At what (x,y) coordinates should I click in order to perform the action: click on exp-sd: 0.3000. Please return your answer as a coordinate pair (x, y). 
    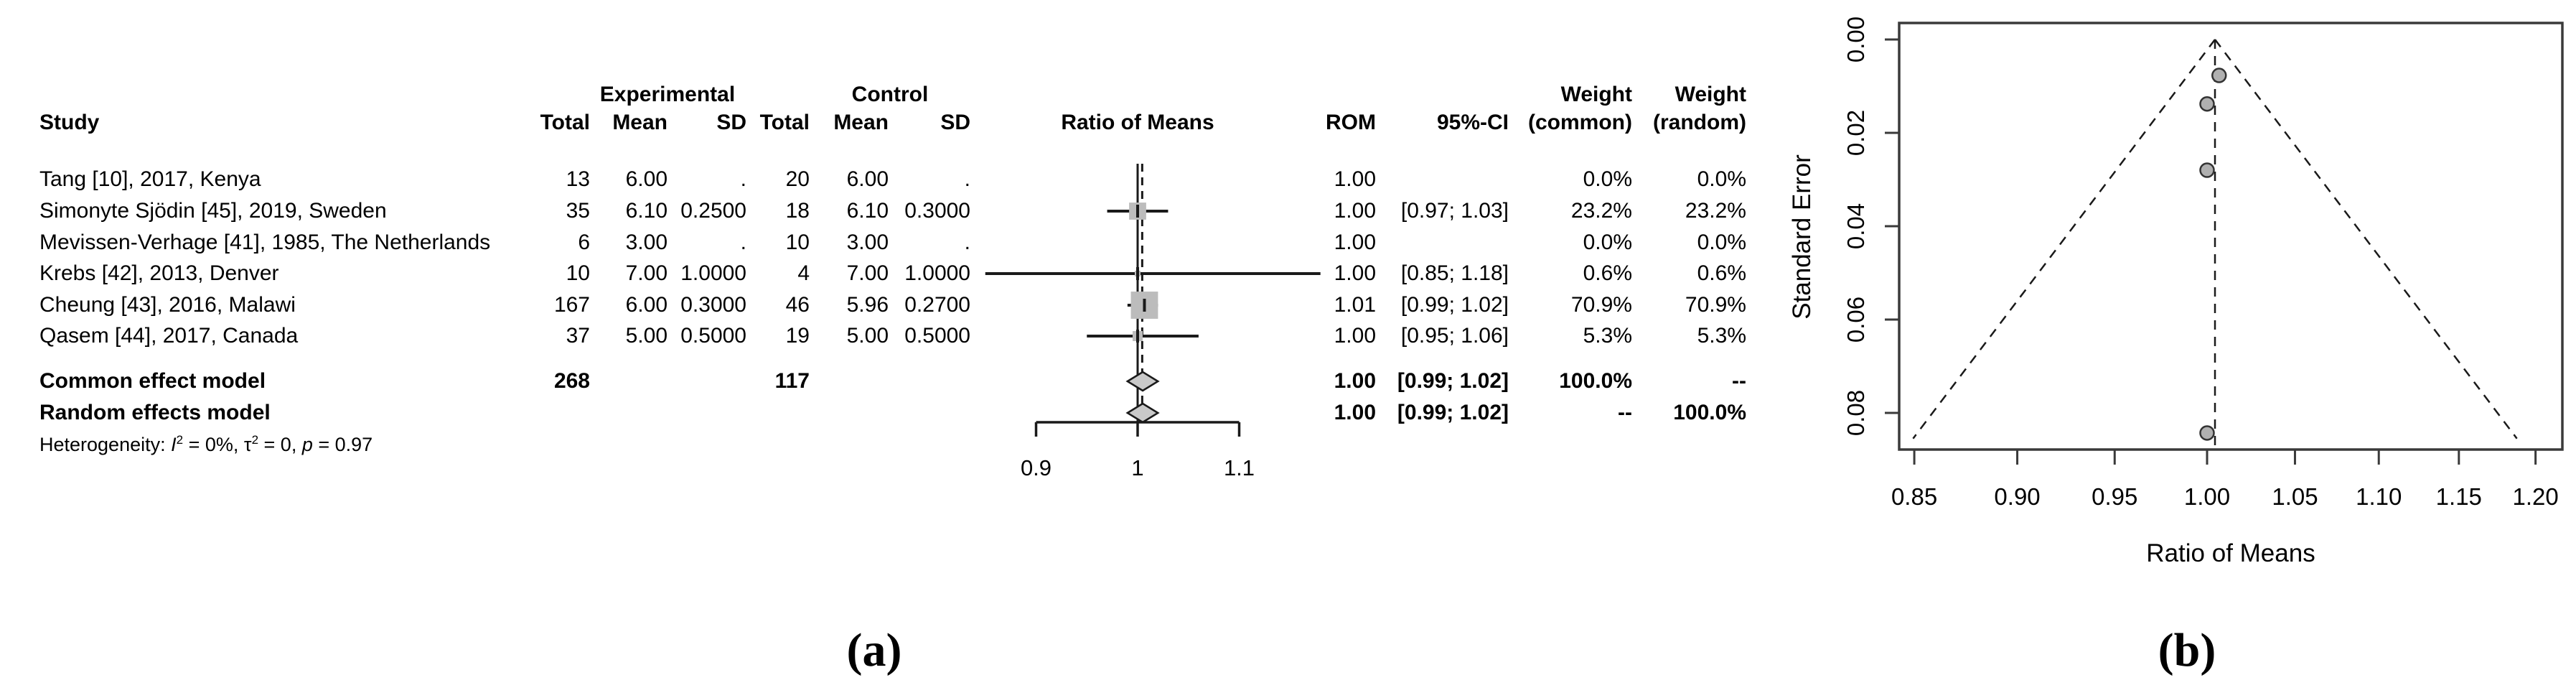
    Looking at the image, I should click on (713, 305).